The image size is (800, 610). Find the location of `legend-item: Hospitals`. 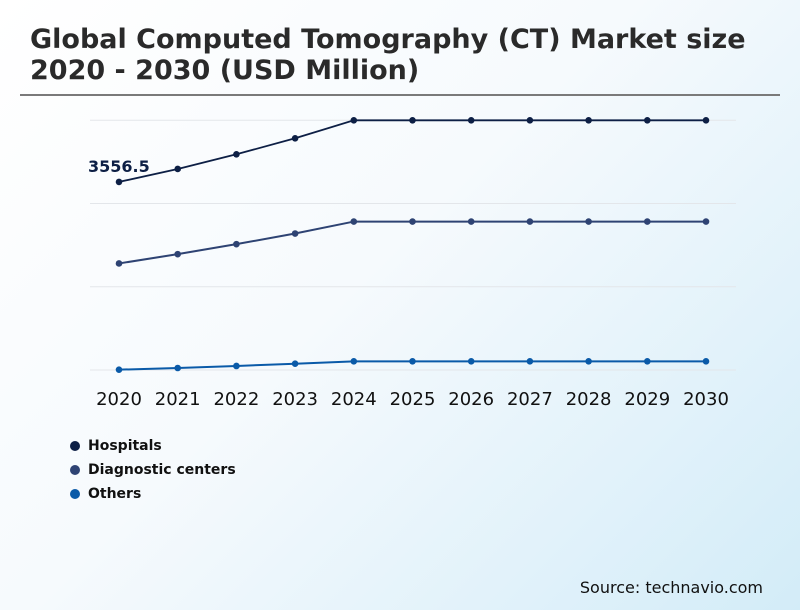

legend-item: Hospitals is located at coordinates (153, 446).